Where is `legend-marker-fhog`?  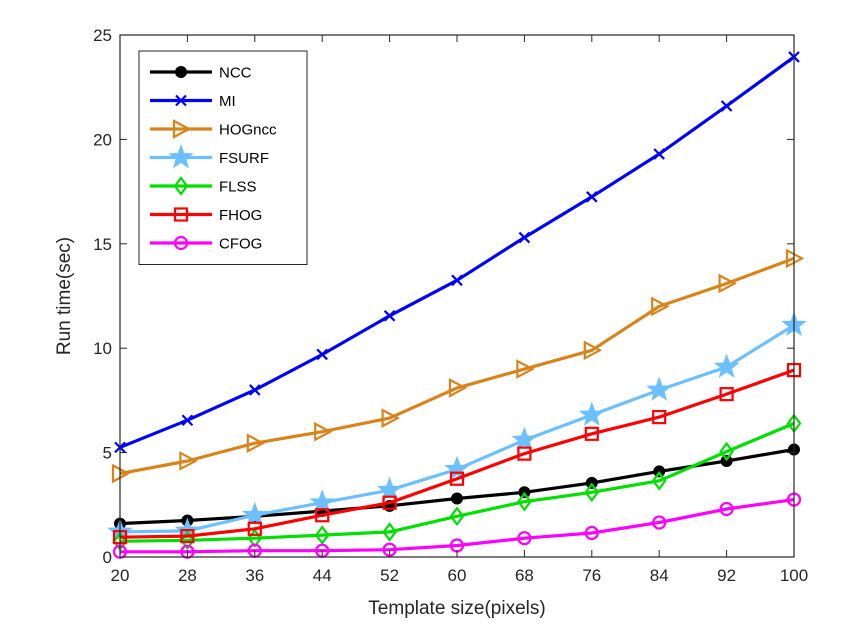 legend-marker-fhog is located at coordinates (181, 214).